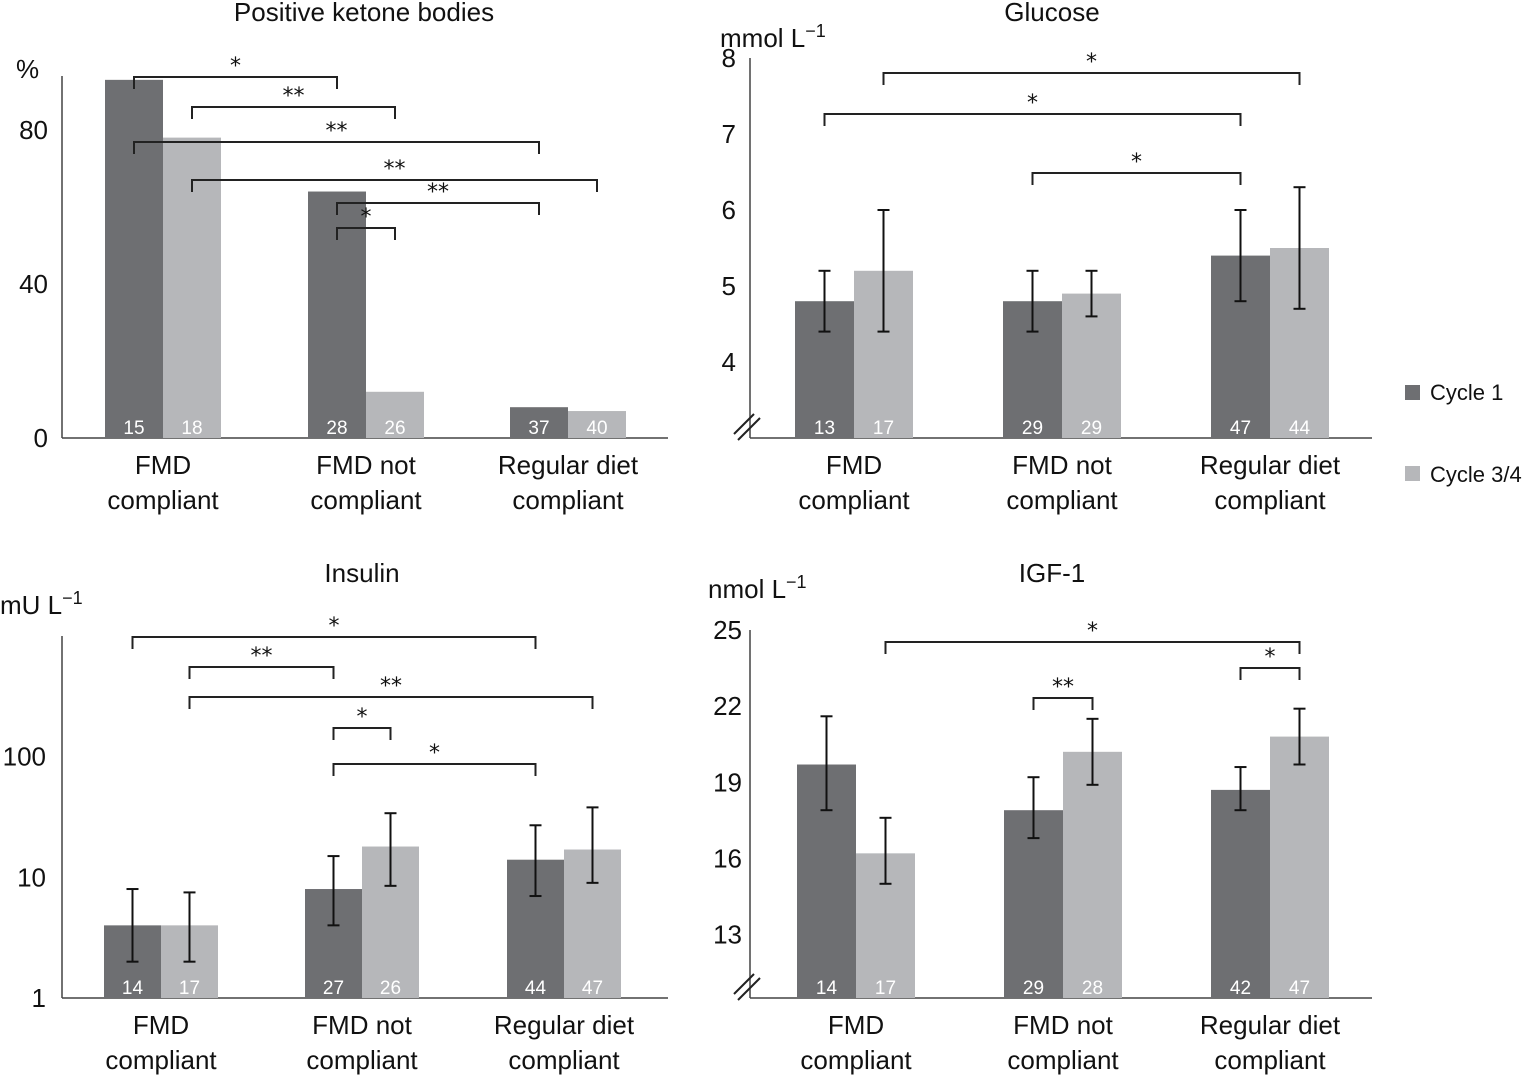 Image resolution: width=1534 pixels, height=1076 pixels. Describe the element at coordinates (757, 588) in the screenshot. I see `y-axis-label: nmol L−1` at that location.